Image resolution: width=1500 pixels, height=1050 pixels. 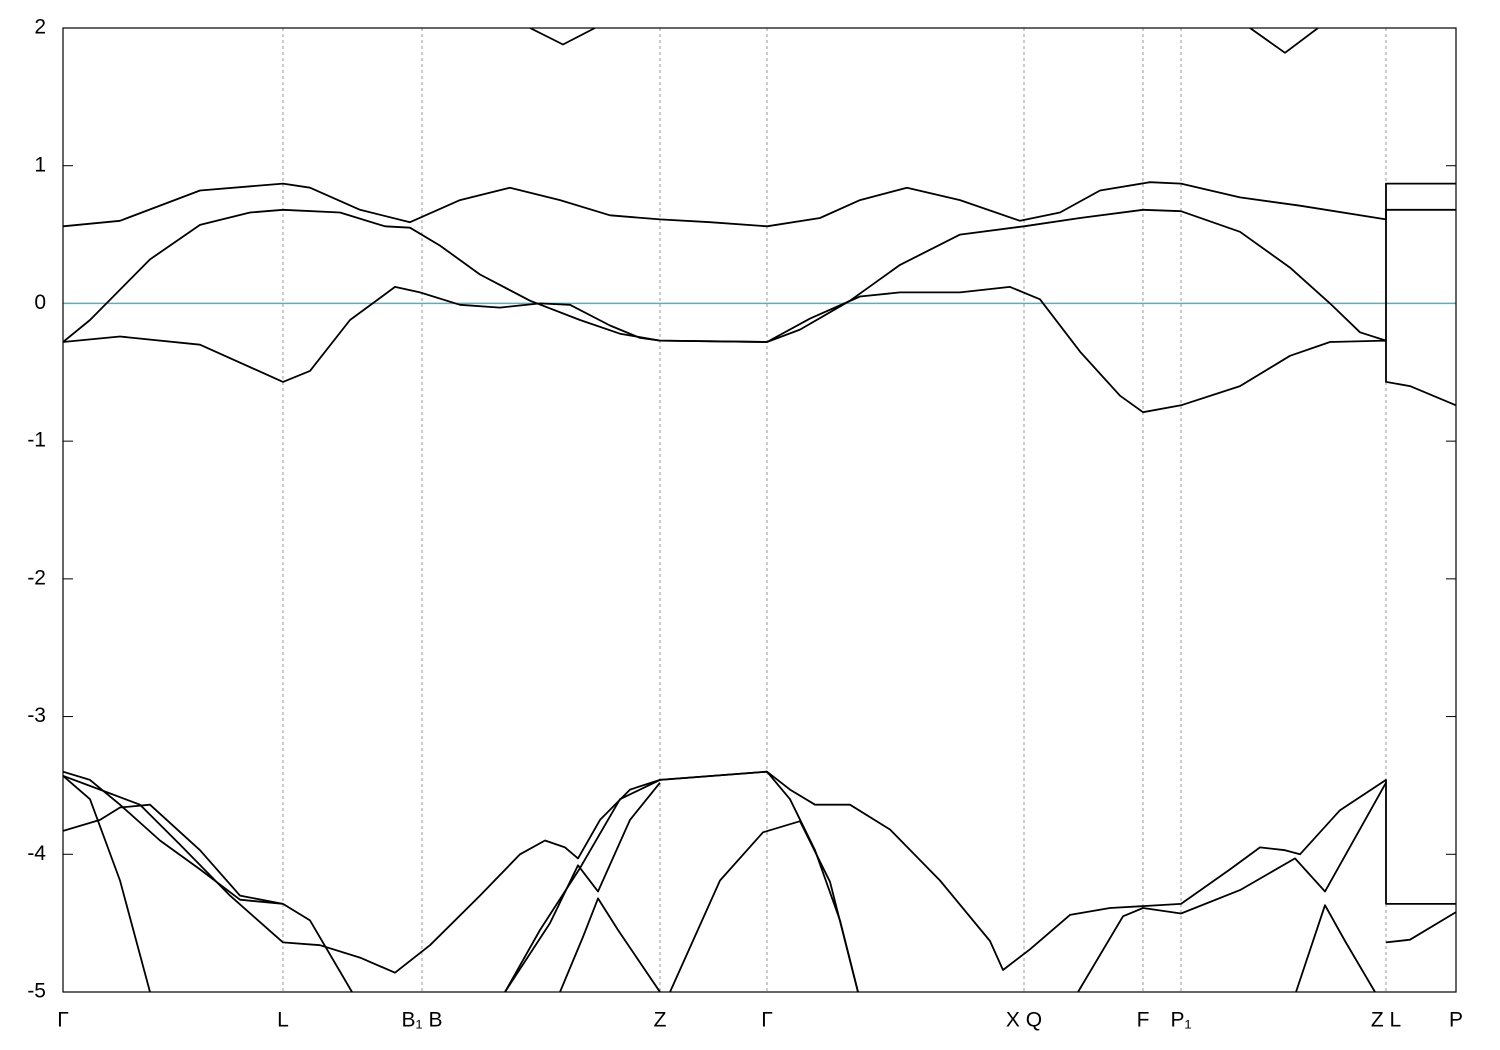 I want to click on x-tick-label: L, so click(x=283, y=1020).